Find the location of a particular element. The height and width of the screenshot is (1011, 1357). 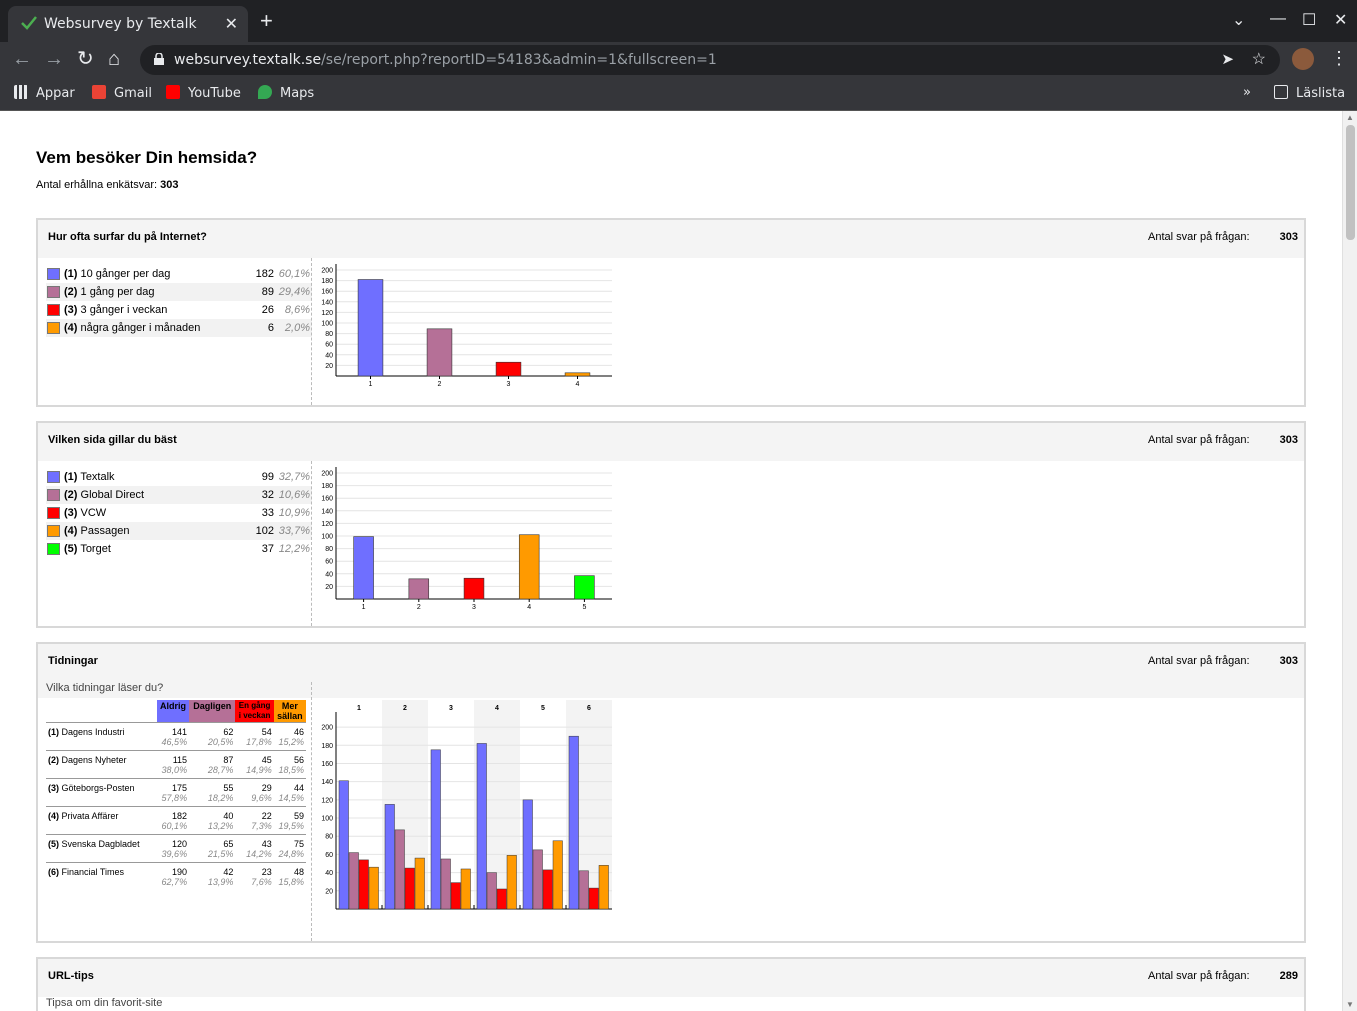

close-window-icon: ✕ is located at coordinates (1341, 20).